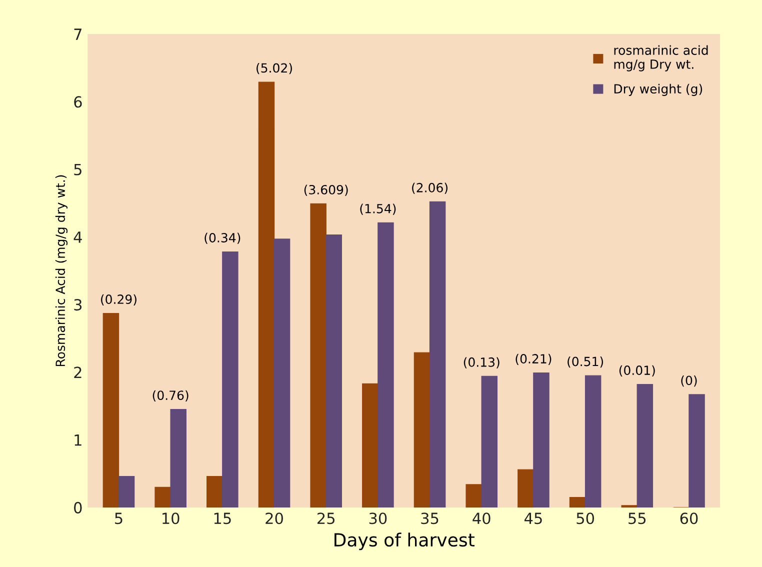  What do you see at coordinates (118, 300) in the screenshot?
I see `annotation: (0.29)` at bounding box center [118, 300].